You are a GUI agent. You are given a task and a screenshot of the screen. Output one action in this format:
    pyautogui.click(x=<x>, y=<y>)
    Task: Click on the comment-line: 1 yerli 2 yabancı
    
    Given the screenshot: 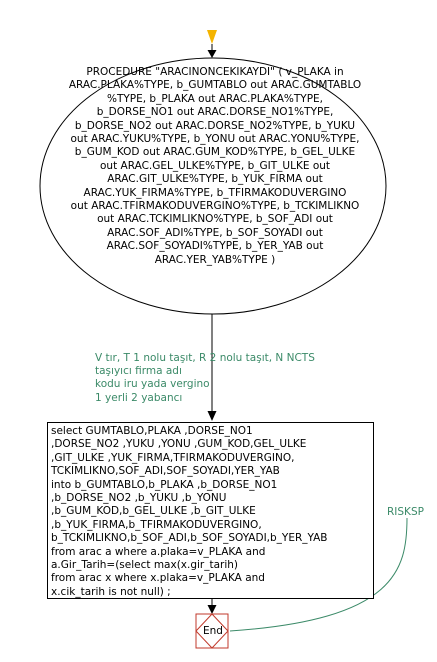 What is the action you would take?
    pyautogui.click(x=139, y=397)
    